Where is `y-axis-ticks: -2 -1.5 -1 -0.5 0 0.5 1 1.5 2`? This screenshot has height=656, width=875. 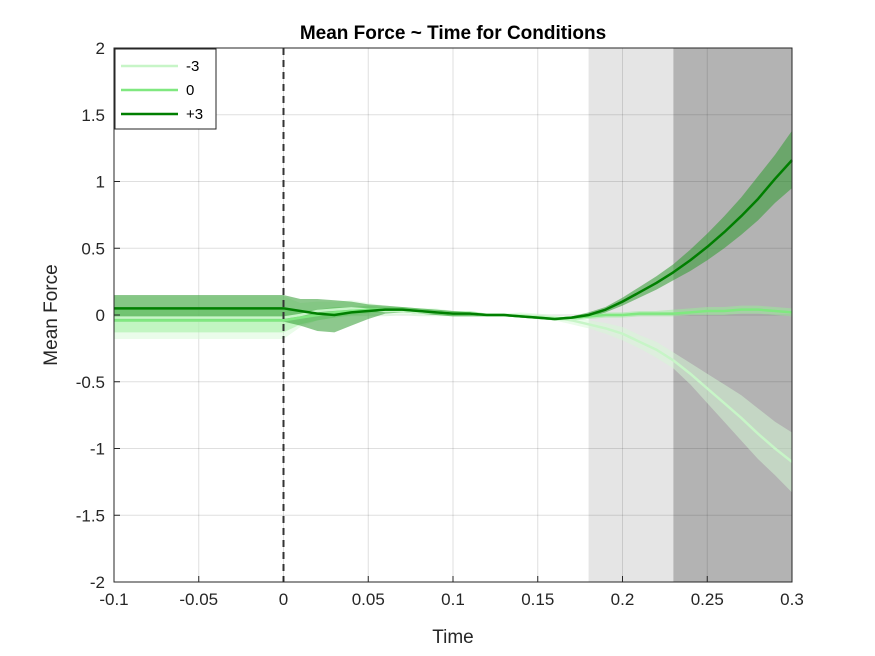 y-axis-ticks: -2 -1.5 -1 -0.5 0 0.5 1 1.5 2 is located at coordinates (98, 315).